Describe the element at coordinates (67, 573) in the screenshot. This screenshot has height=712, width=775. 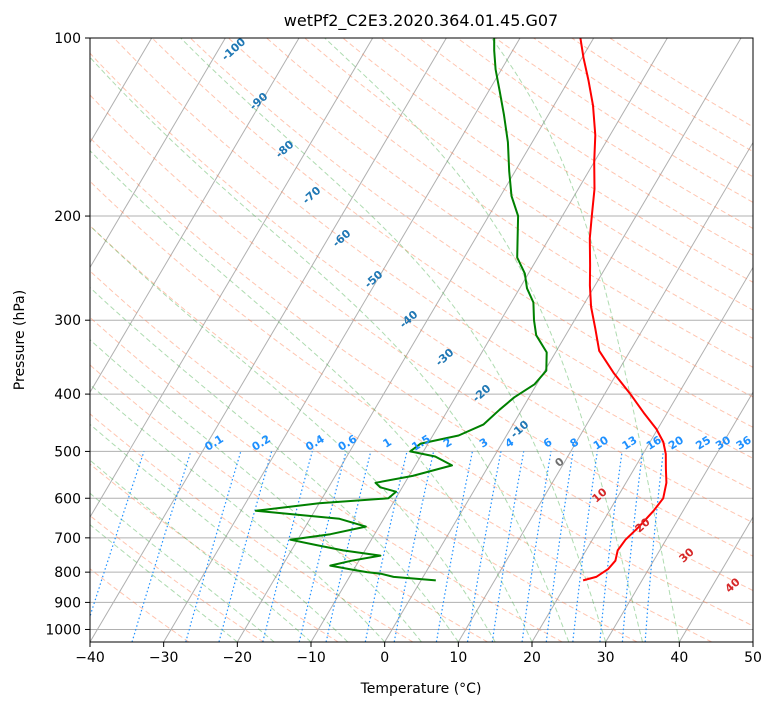
I see `y-tick-label: 800` at that location.